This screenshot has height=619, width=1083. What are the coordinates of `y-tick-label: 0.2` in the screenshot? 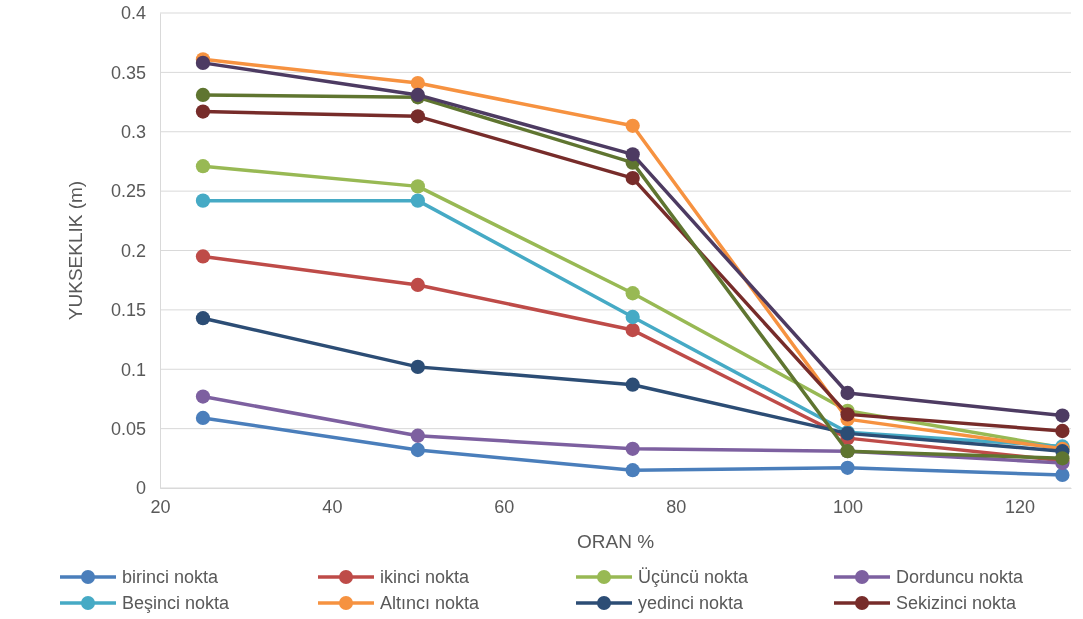 It's located at (133, 250).